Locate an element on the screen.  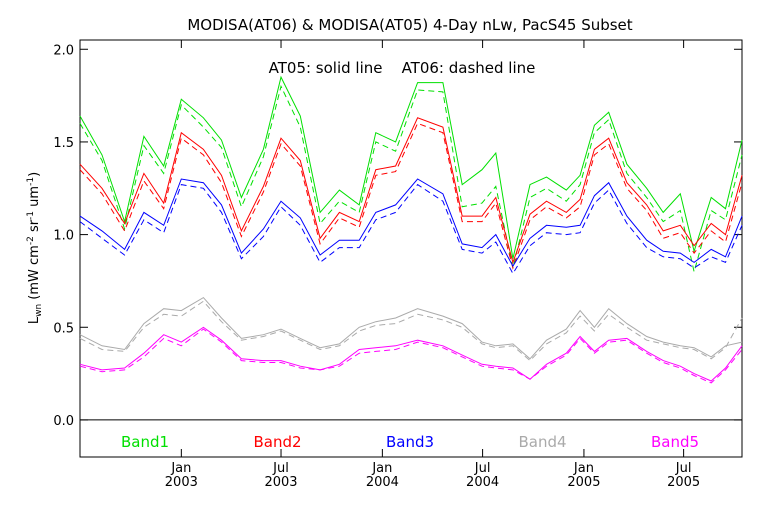
y-tick-label: 2.0 is located at coordinates (63, 50).